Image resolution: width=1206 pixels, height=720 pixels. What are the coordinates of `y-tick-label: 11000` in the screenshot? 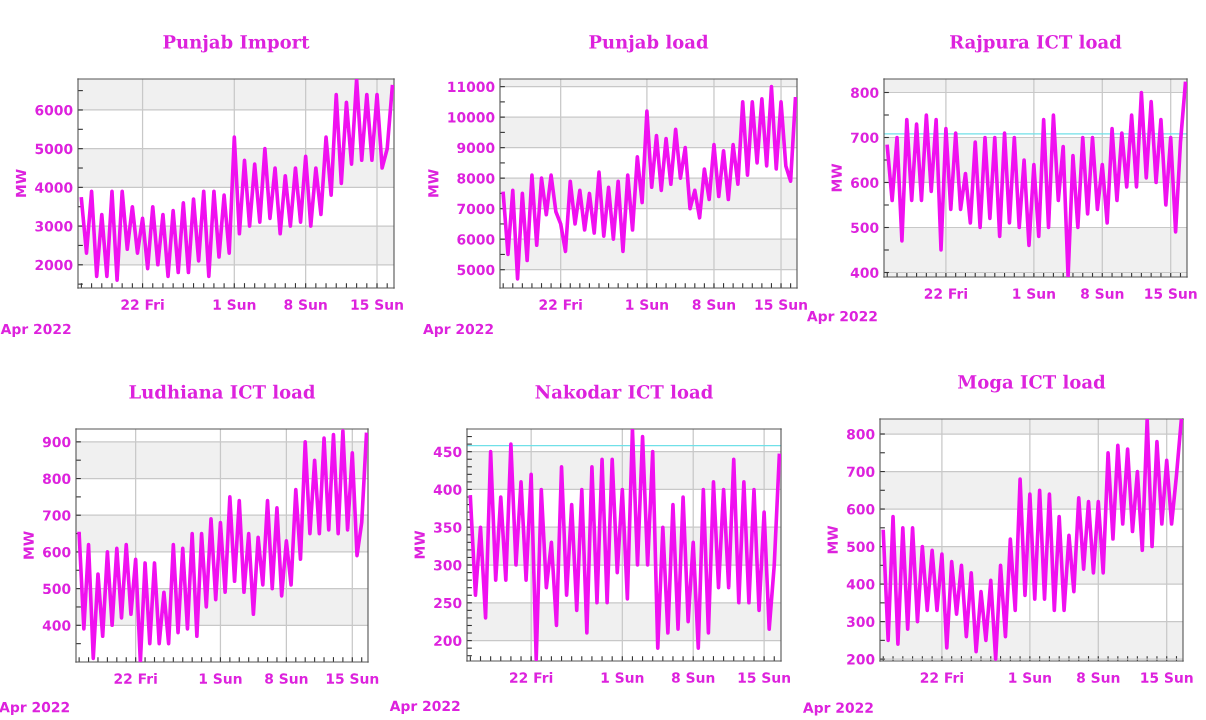 It's located at (471, 87).